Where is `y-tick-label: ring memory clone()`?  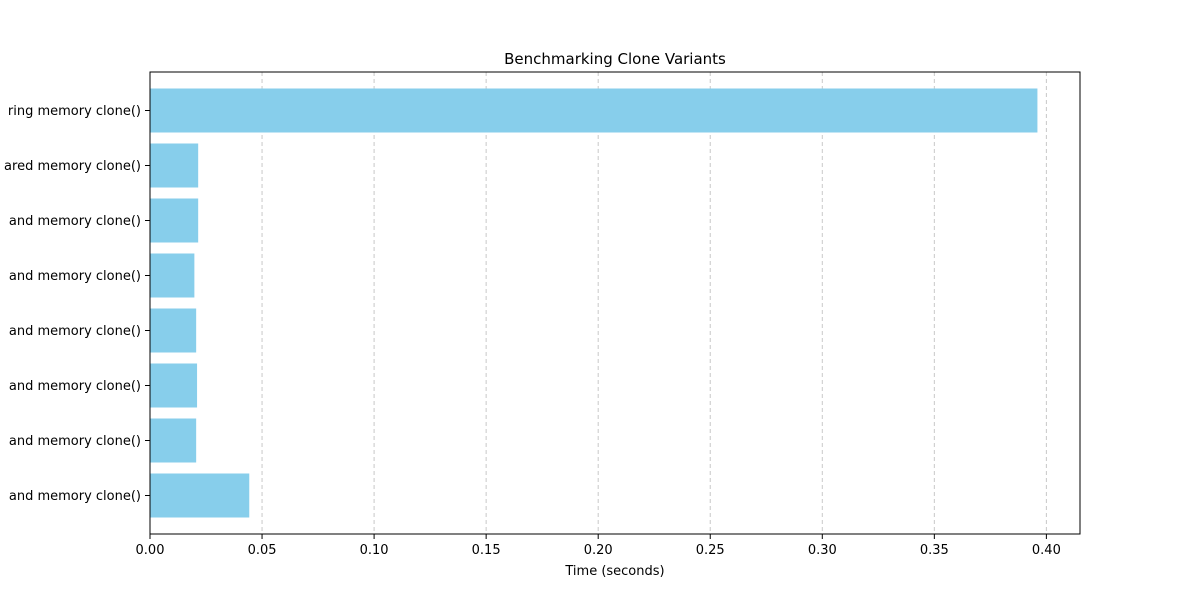 y-tick-label: ring memory clone() is located at coordinates (74, 111).